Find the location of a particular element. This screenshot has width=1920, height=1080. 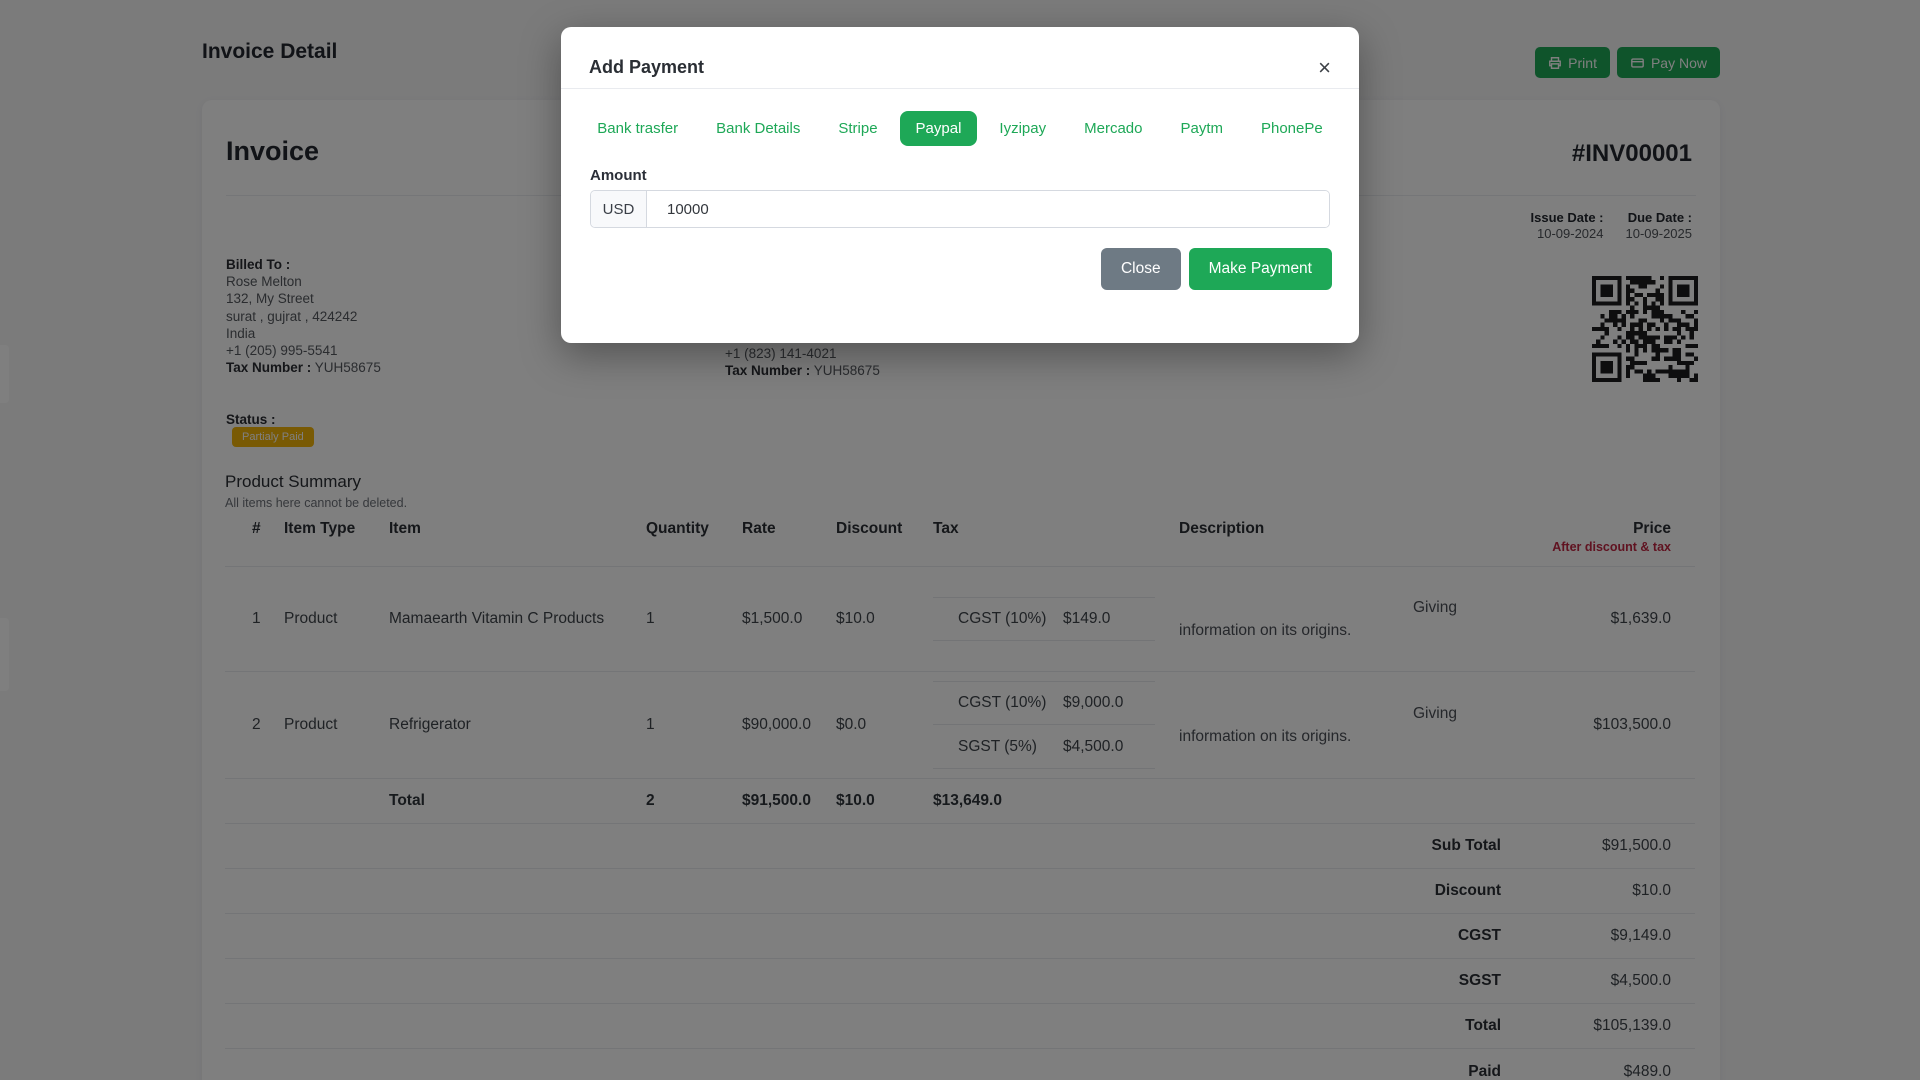

modal-header: Add Payment × is located at coordinates (960, 58).